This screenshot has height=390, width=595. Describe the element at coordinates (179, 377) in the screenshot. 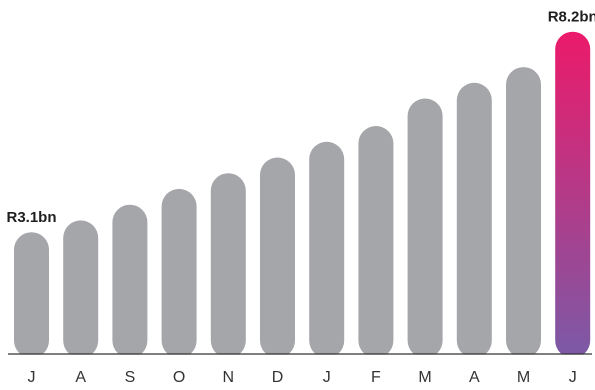

I see `x-tick-label: O` at that location.